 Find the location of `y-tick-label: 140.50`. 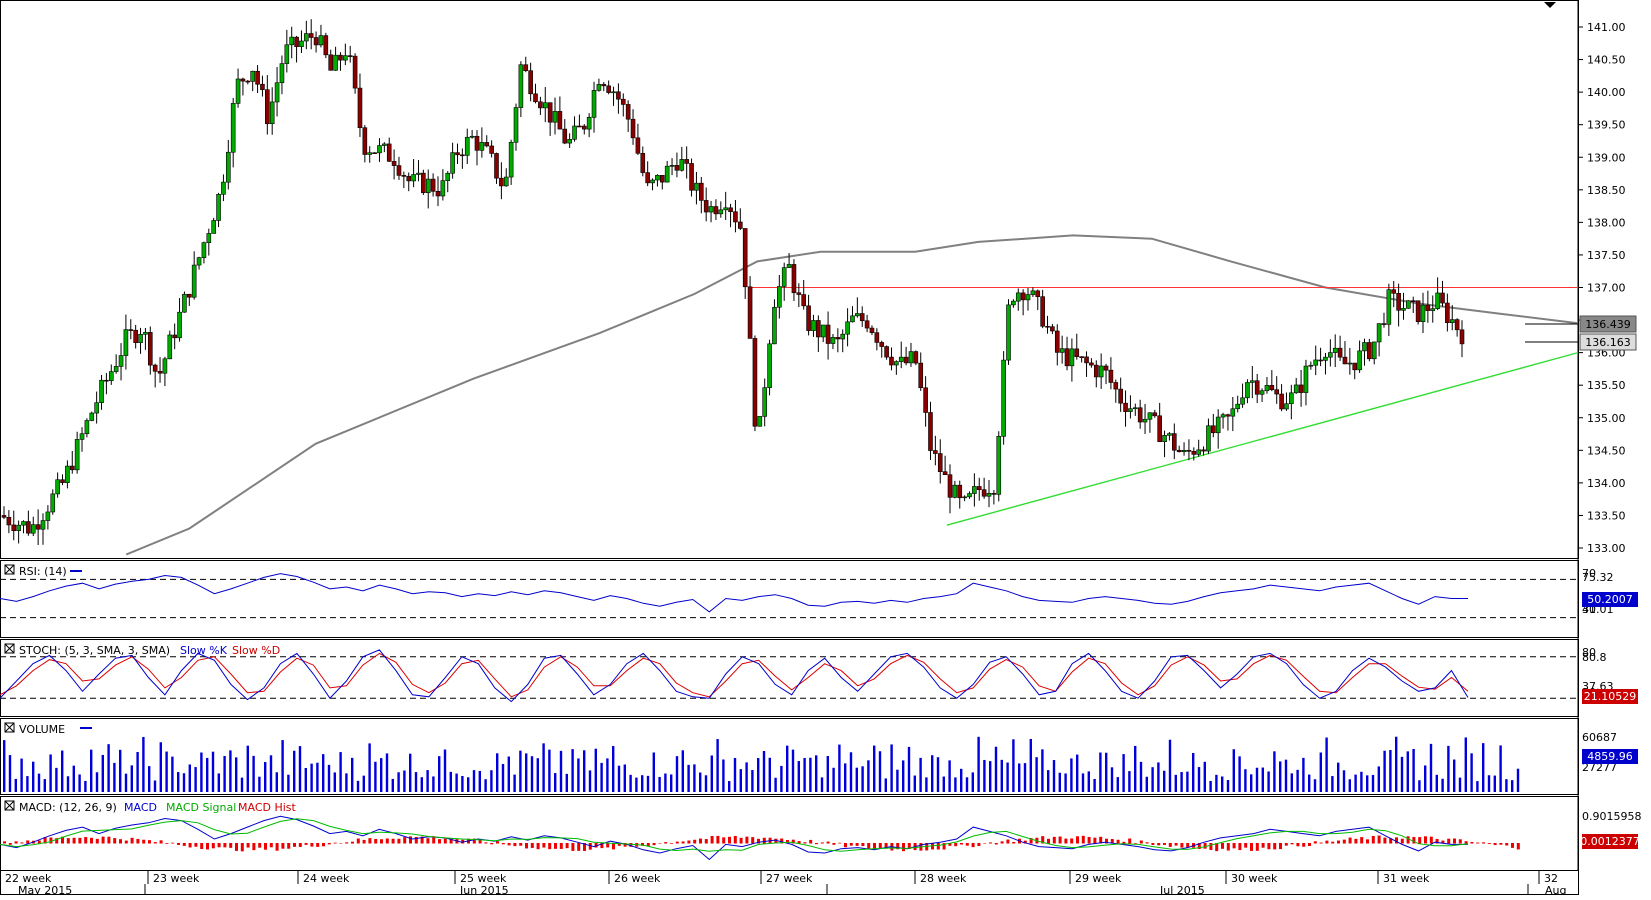

y-tick-label: 140.50 is located at coordinates (1606, 60).